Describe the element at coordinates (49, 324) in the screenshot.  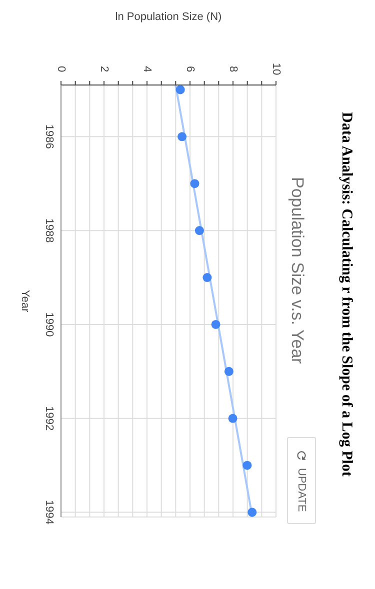
I see `y-tick-label: 1990` at that location.